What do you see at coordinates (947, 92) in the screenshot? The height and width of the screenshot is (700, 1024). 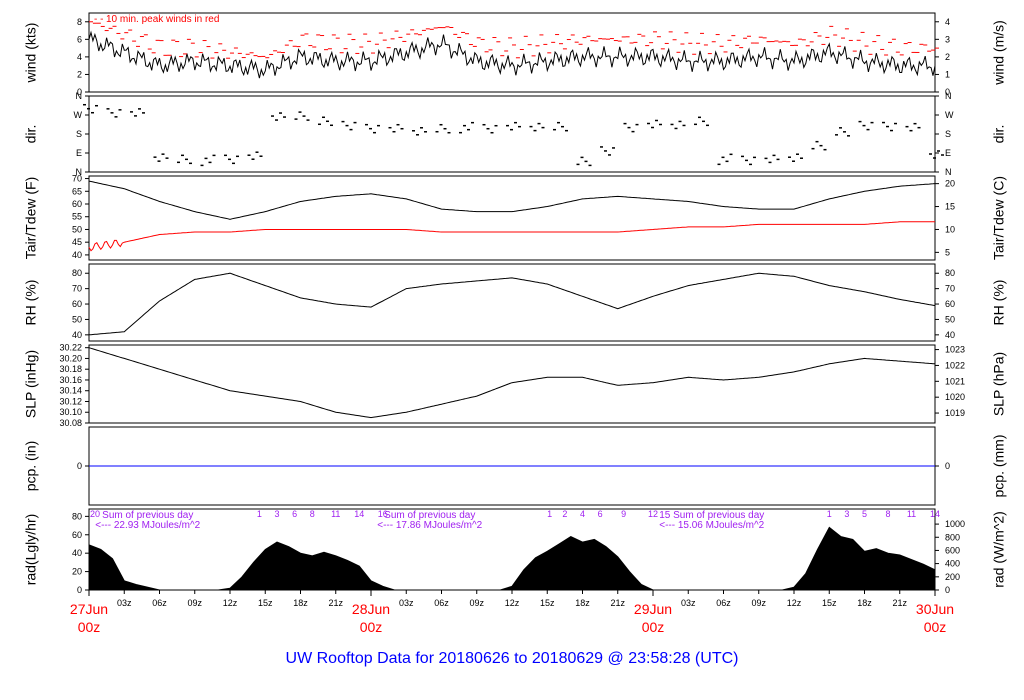 I see `wind-ticklabel-right: 0` at bounding box center [947, 92].